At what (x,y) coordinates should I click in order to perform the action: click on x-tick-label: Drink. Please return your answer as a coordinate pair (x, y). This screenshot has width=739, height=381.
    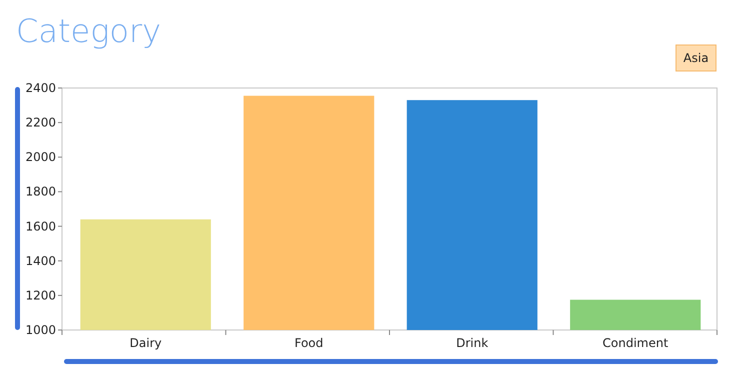
    Looking at the image, I should click on (472, 343).